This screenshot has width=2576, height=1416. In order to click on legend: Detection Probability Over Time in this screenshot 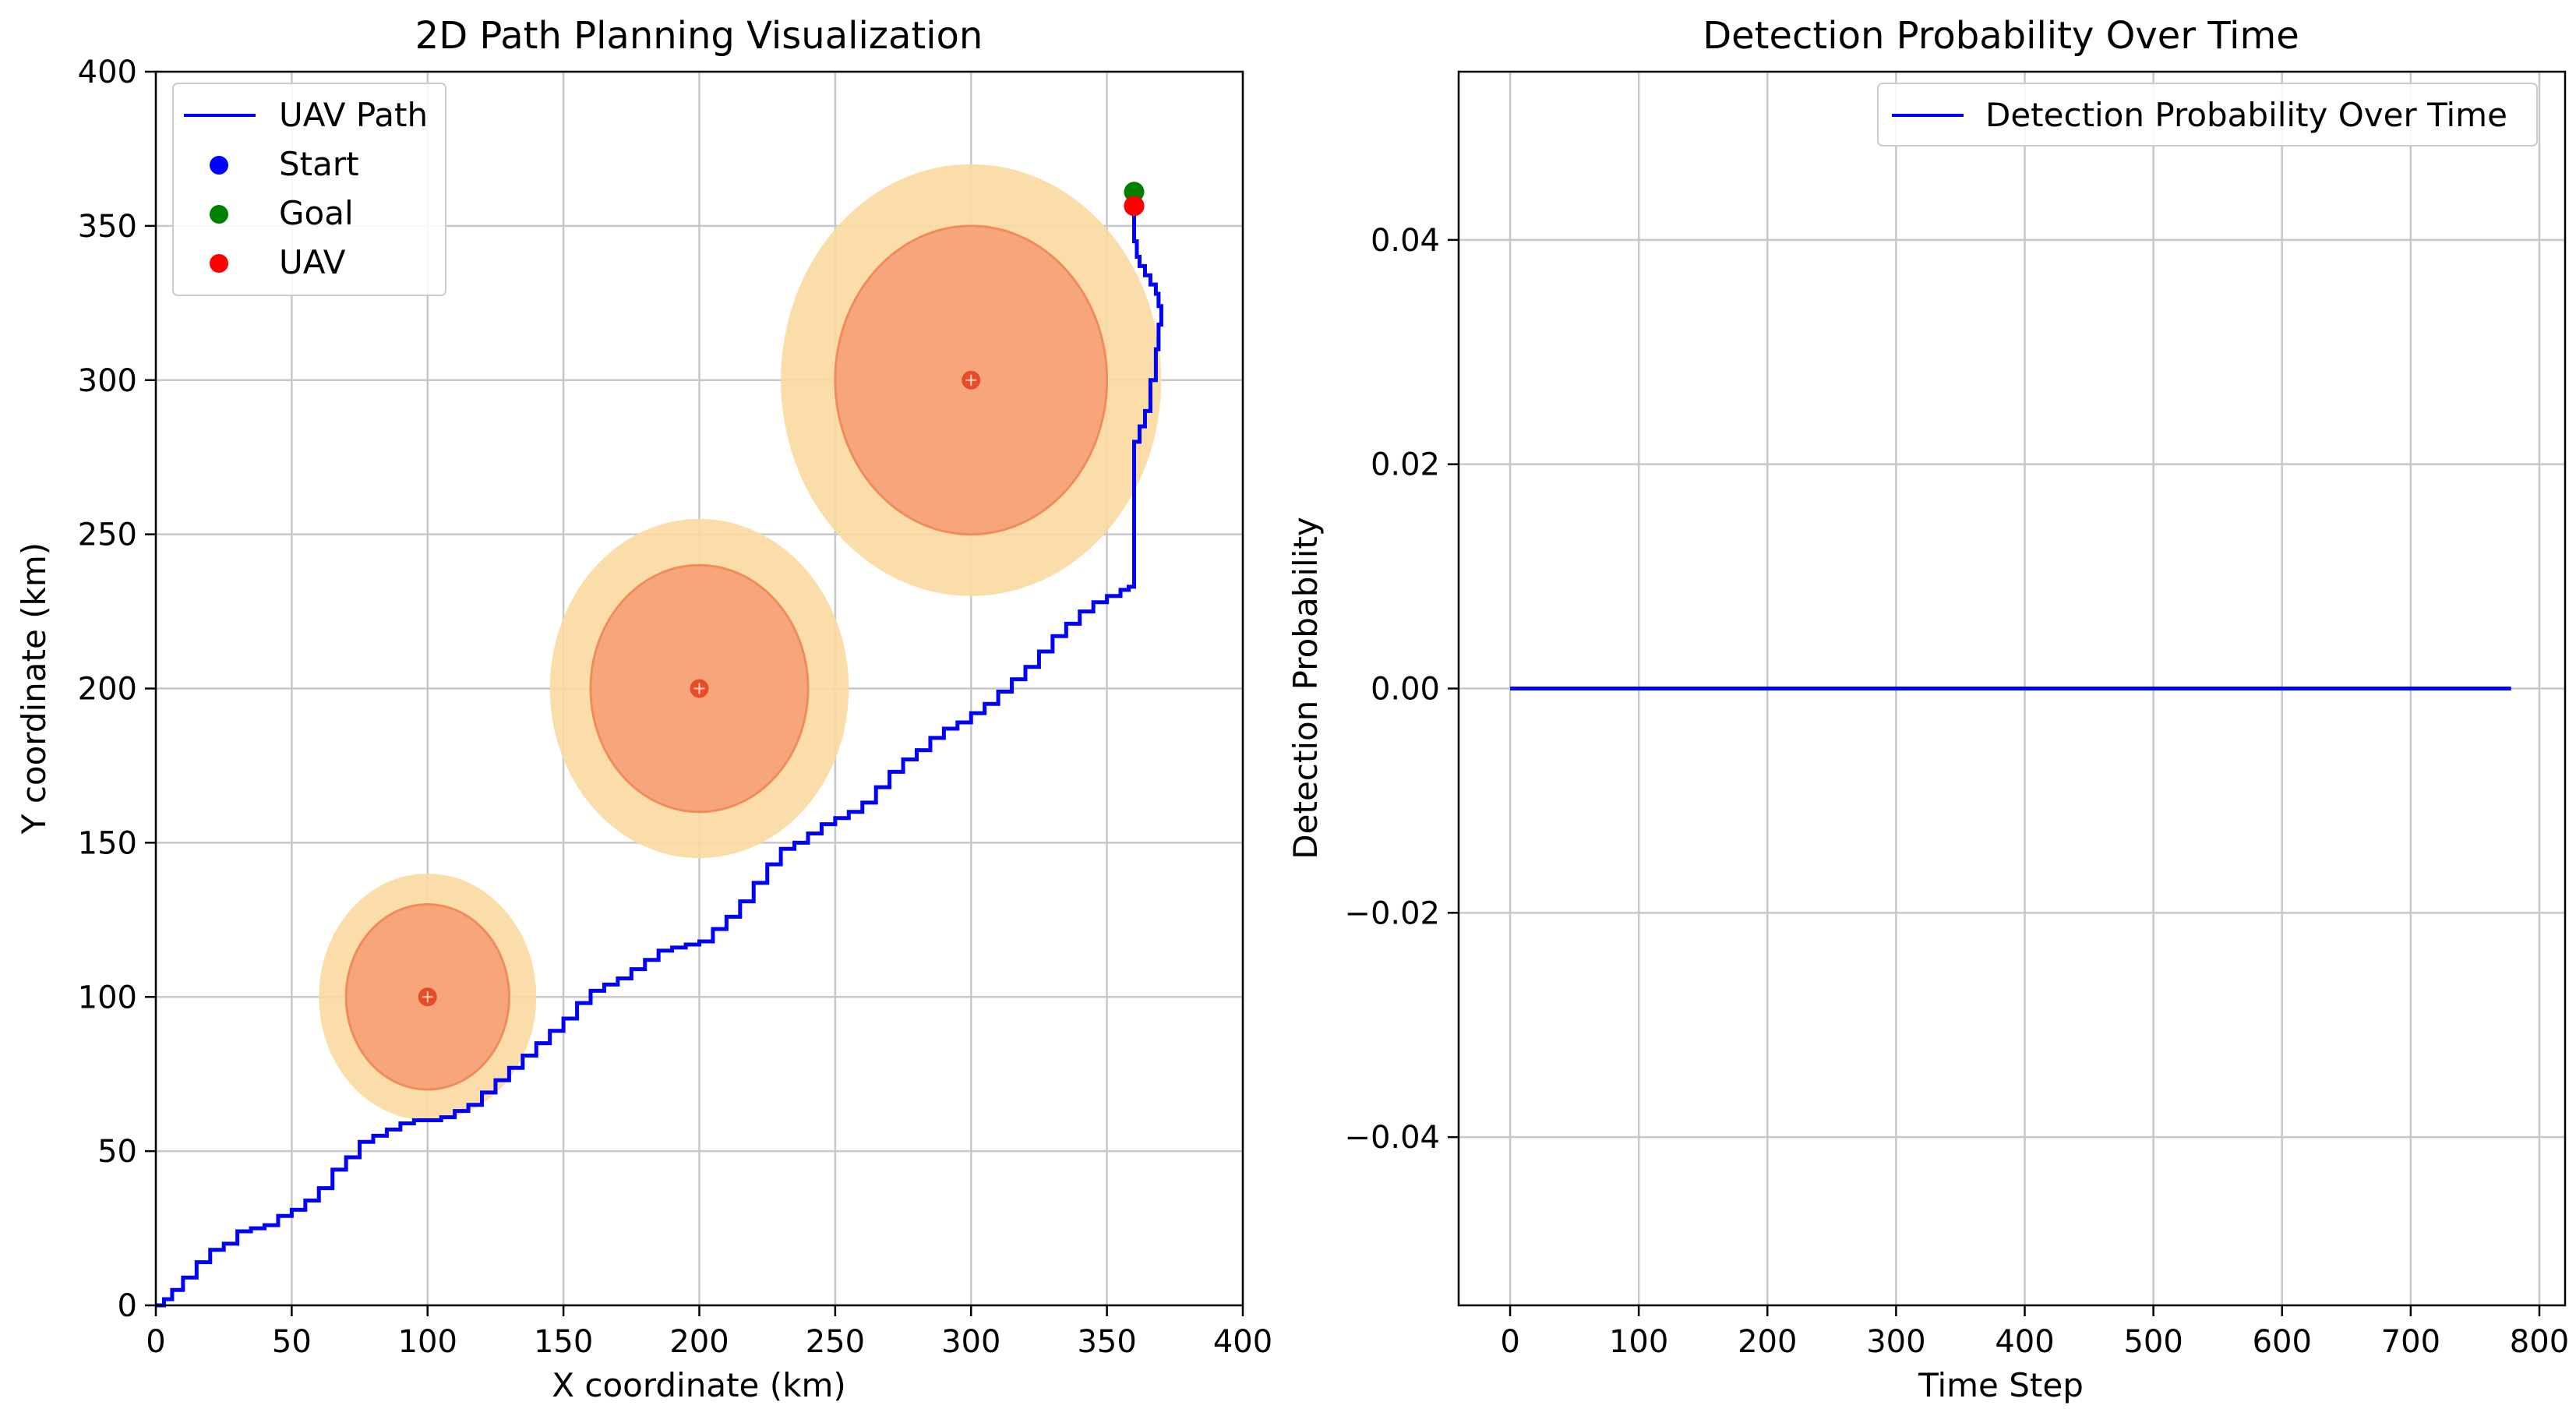, I will do `click(2207, 115)`.